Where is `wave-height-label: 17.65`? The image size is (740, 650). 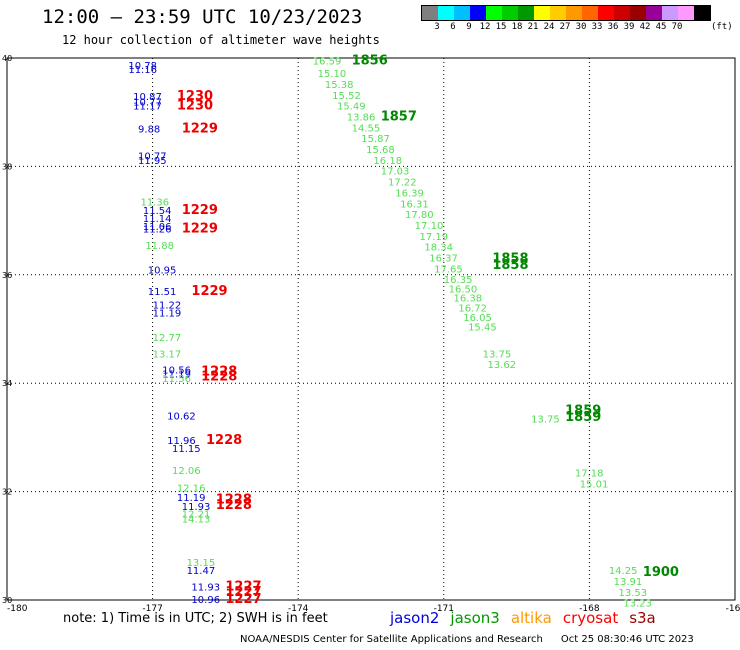 wave-height-label: 17.65 is located at coordinates (448, 269).